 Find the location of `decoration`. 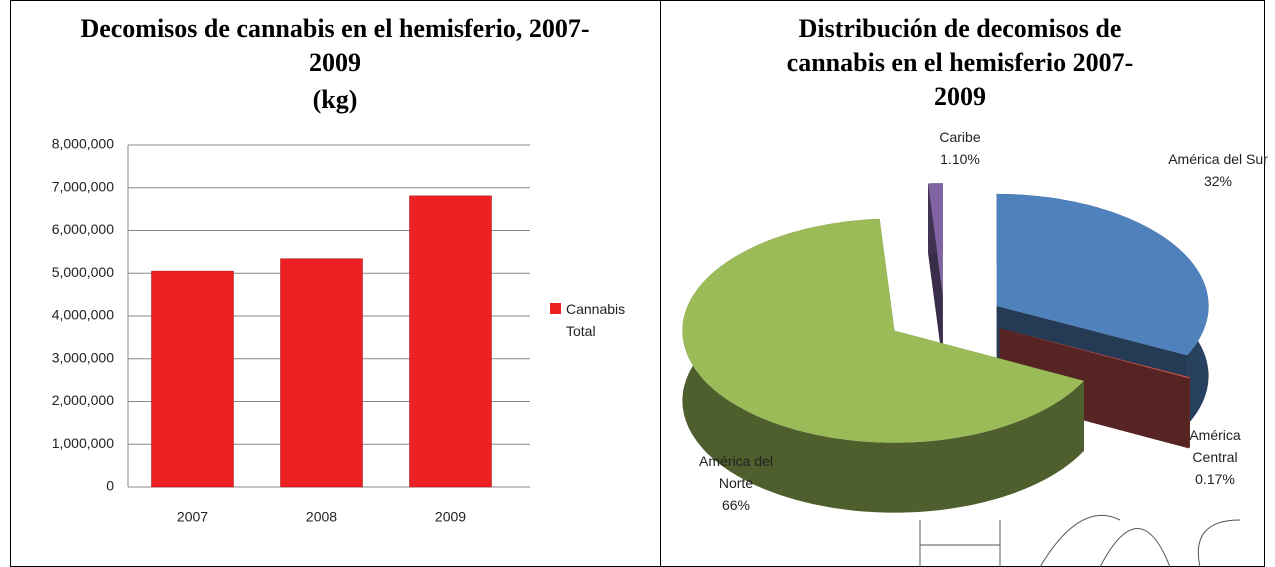

decoration is located at coordinates (1080, 541).